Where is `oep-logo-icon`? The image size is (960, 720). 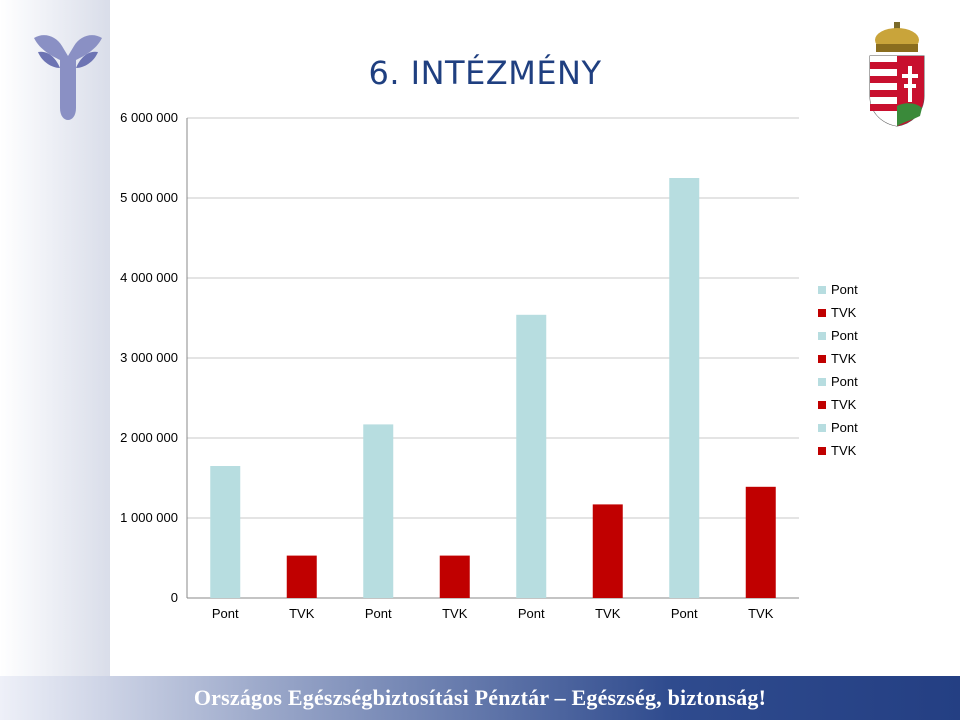 oep-logo-icon is located at coordinates (68, 77).